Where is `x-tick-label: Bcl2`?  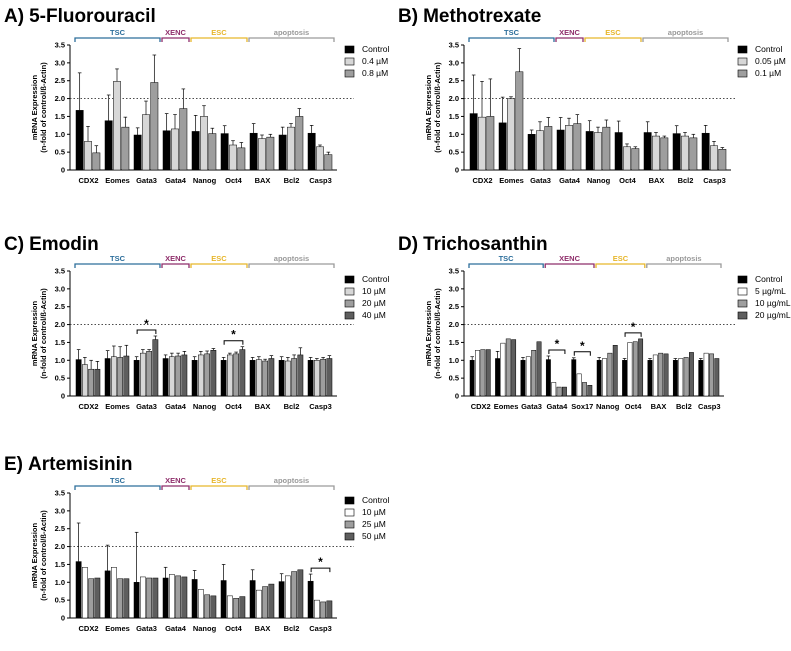
x-tick-label: Bcl2 is located at coordinates (292, 406).